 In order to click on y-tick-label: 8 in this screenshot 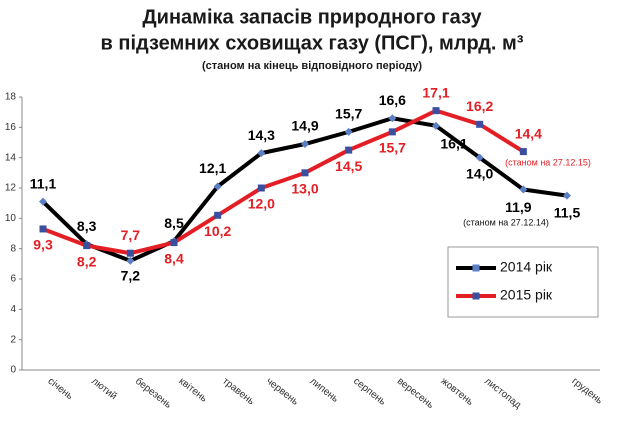, I will do `click(13, 248)`.